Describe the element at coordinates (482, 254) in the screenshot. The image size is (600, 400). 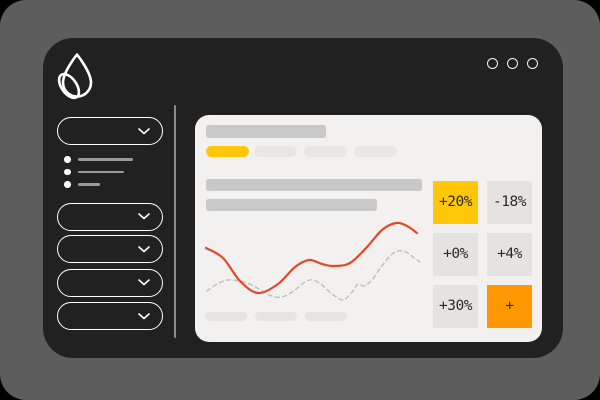
I see `metric-tile-grid: +20% -18% +0% +4% +30% +` at that location.